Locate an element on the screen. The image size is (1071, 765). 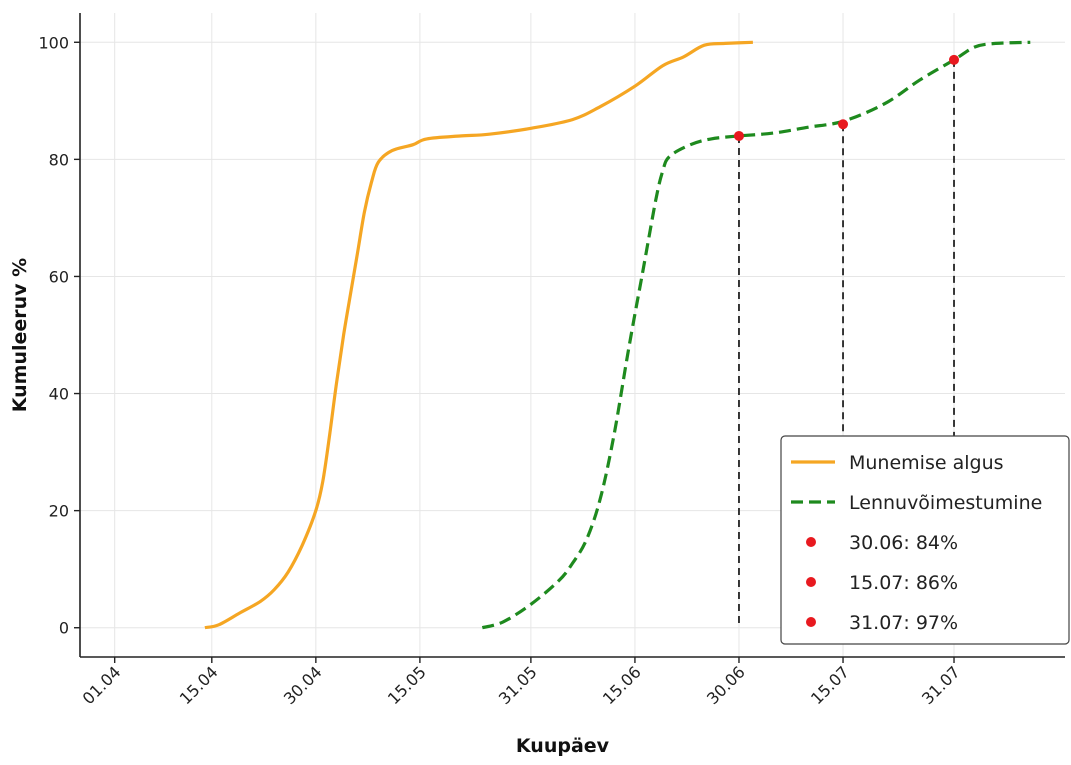
x-tick-label-4: 31.05 is located at coordinates (518, 685).